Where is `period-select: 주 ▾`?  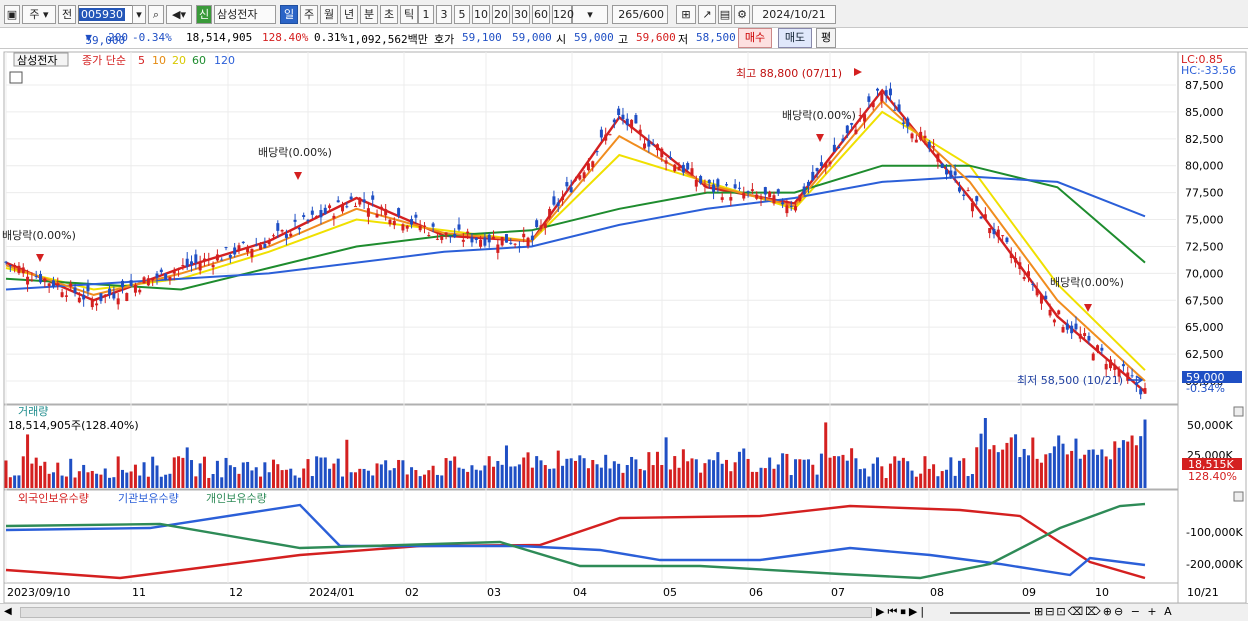 period-select: 주 ▾ is located at coordinates (39, 14).